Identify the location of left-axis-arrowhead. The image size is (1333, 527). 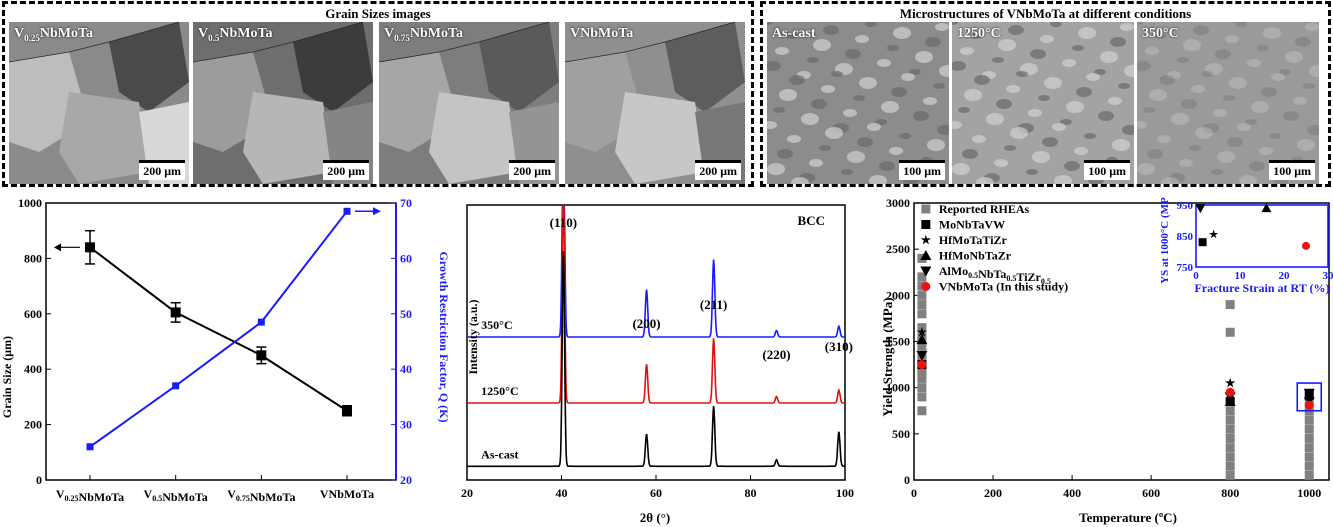
(57, 247).